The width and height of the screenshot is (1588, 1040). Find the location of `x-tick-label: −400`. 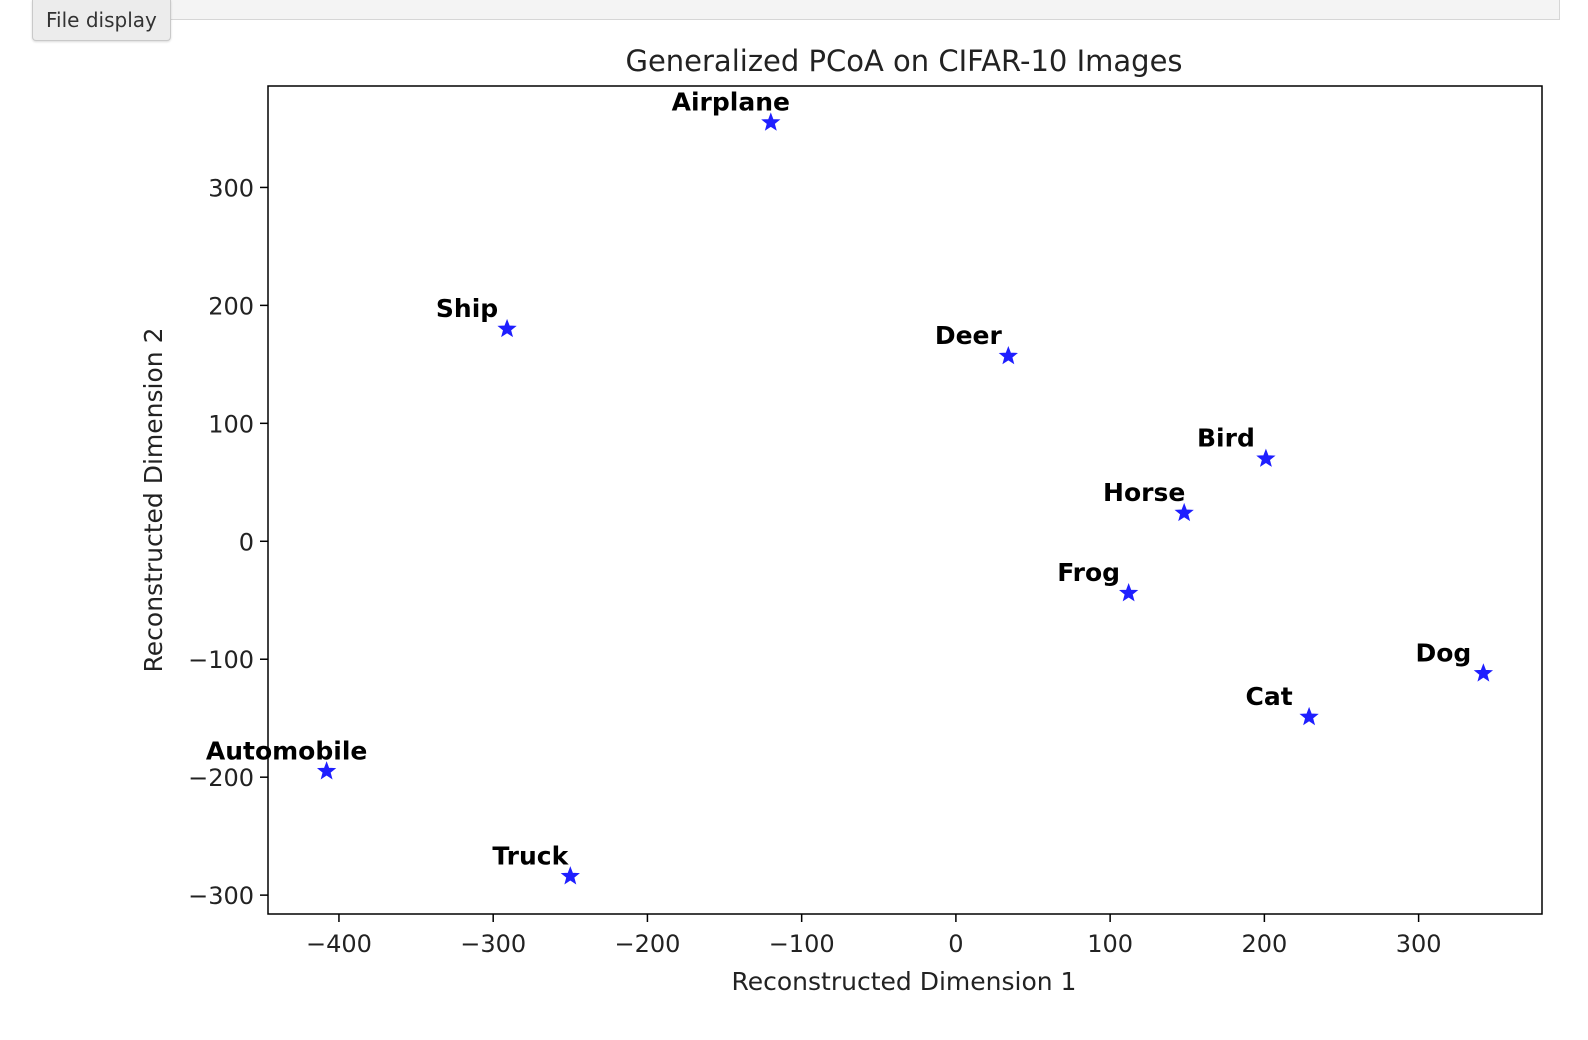

x-tick-label: −400 is located at coordinates (339, 944).